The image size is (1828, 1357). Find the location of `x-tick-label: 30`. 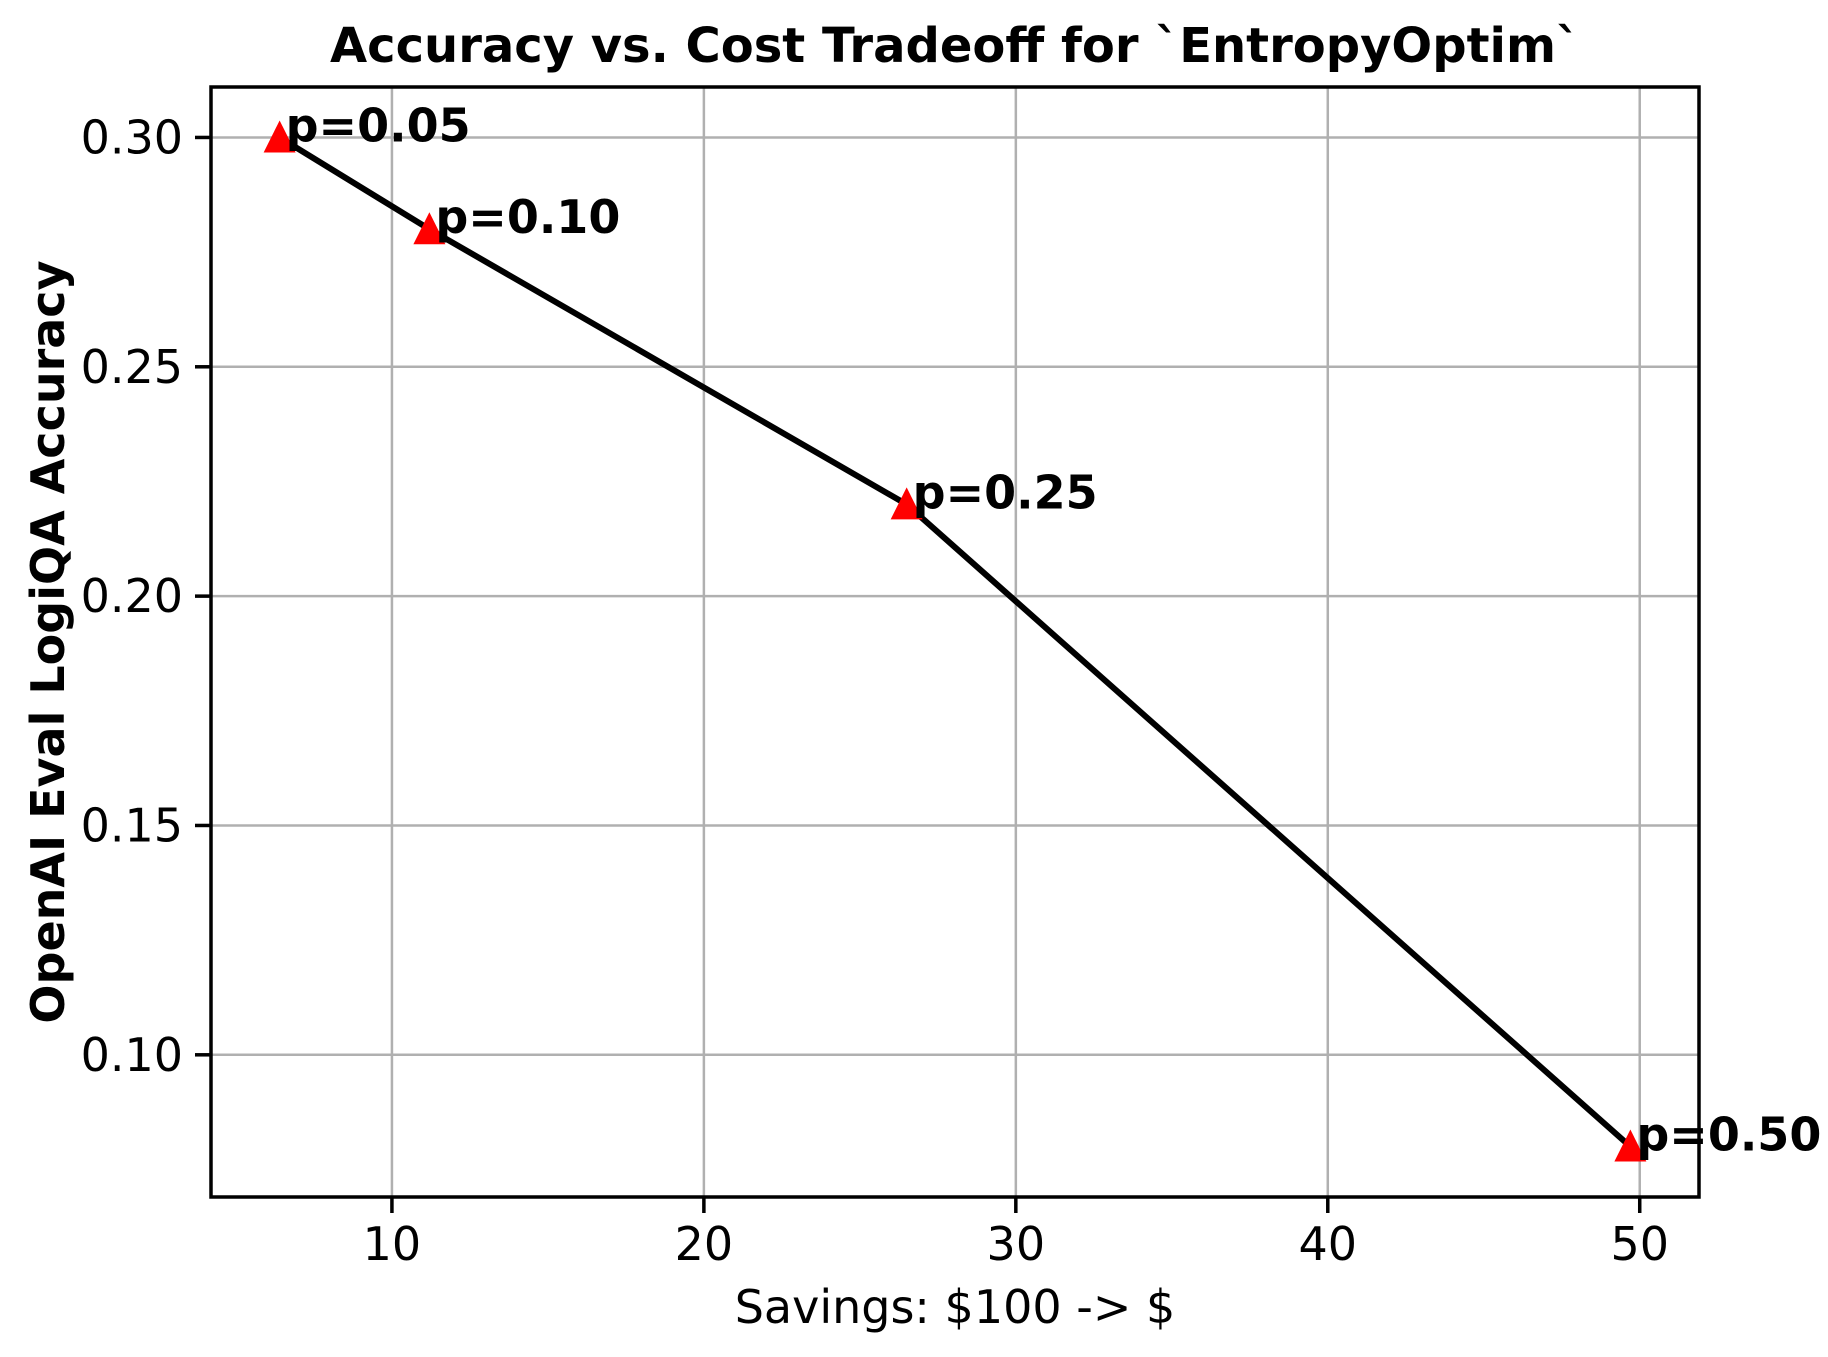

x-tick-label: 30 is located at coordinates (1016, 1244).